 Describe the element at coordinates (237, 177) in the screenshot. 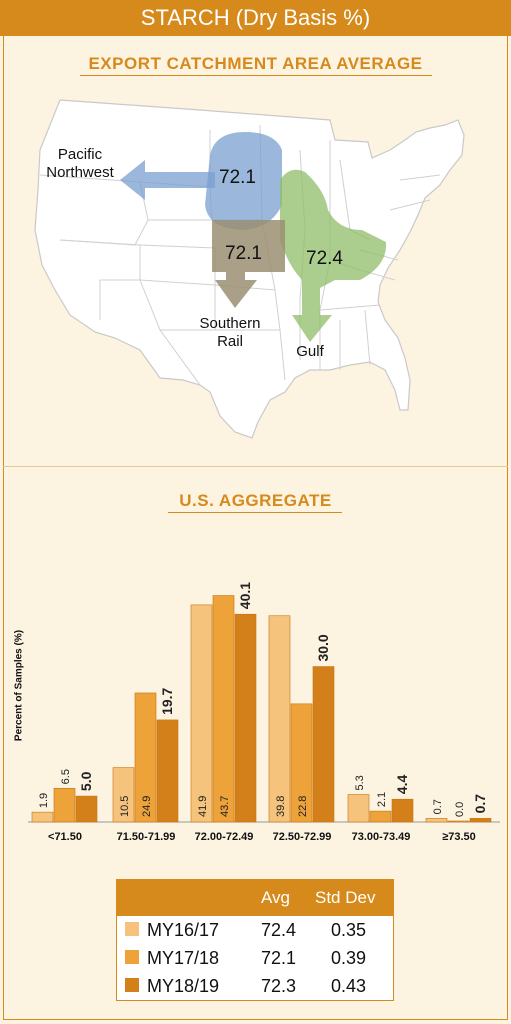

I see `pnw-value: 72.1` at that location.